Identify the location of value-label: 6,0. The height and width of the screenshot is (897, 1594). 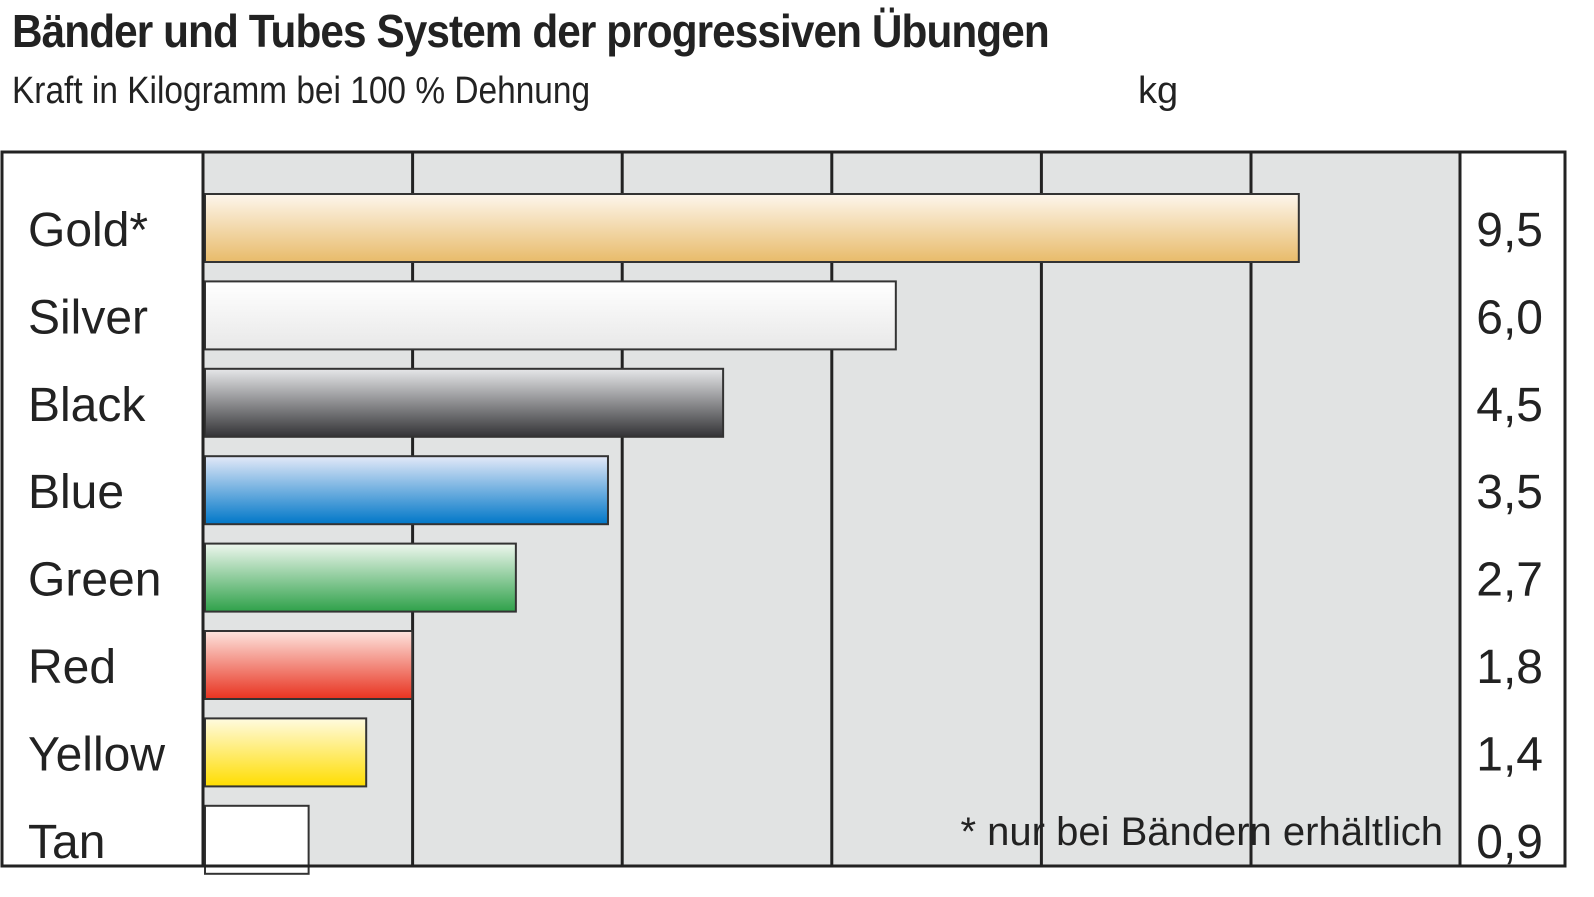
(1509, 317).